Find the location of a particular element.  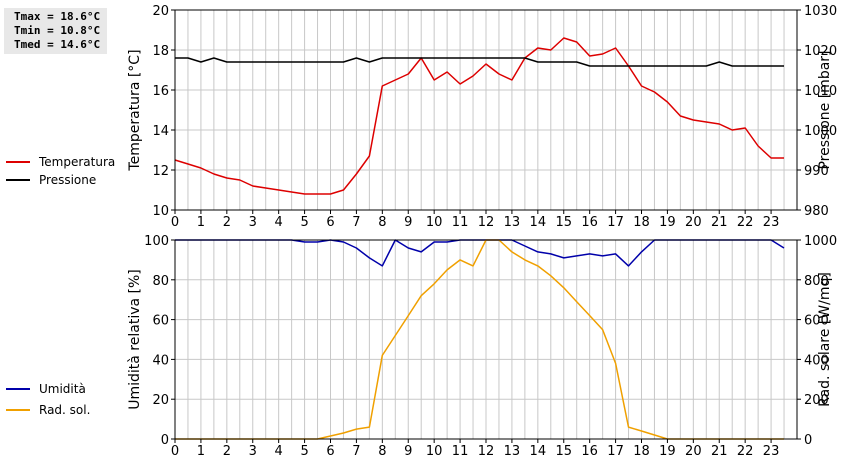

y-left-axis-title: Umidità relativa [%] is located at coordinates (135, 339).